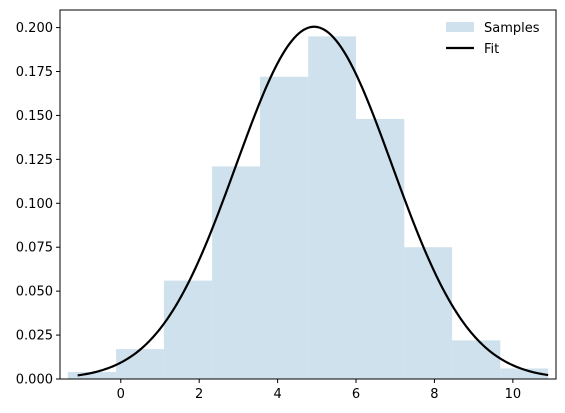 This screenshot has width=565, height=413. I want to click on x-tick-label-2: 4, so click(277, 394).